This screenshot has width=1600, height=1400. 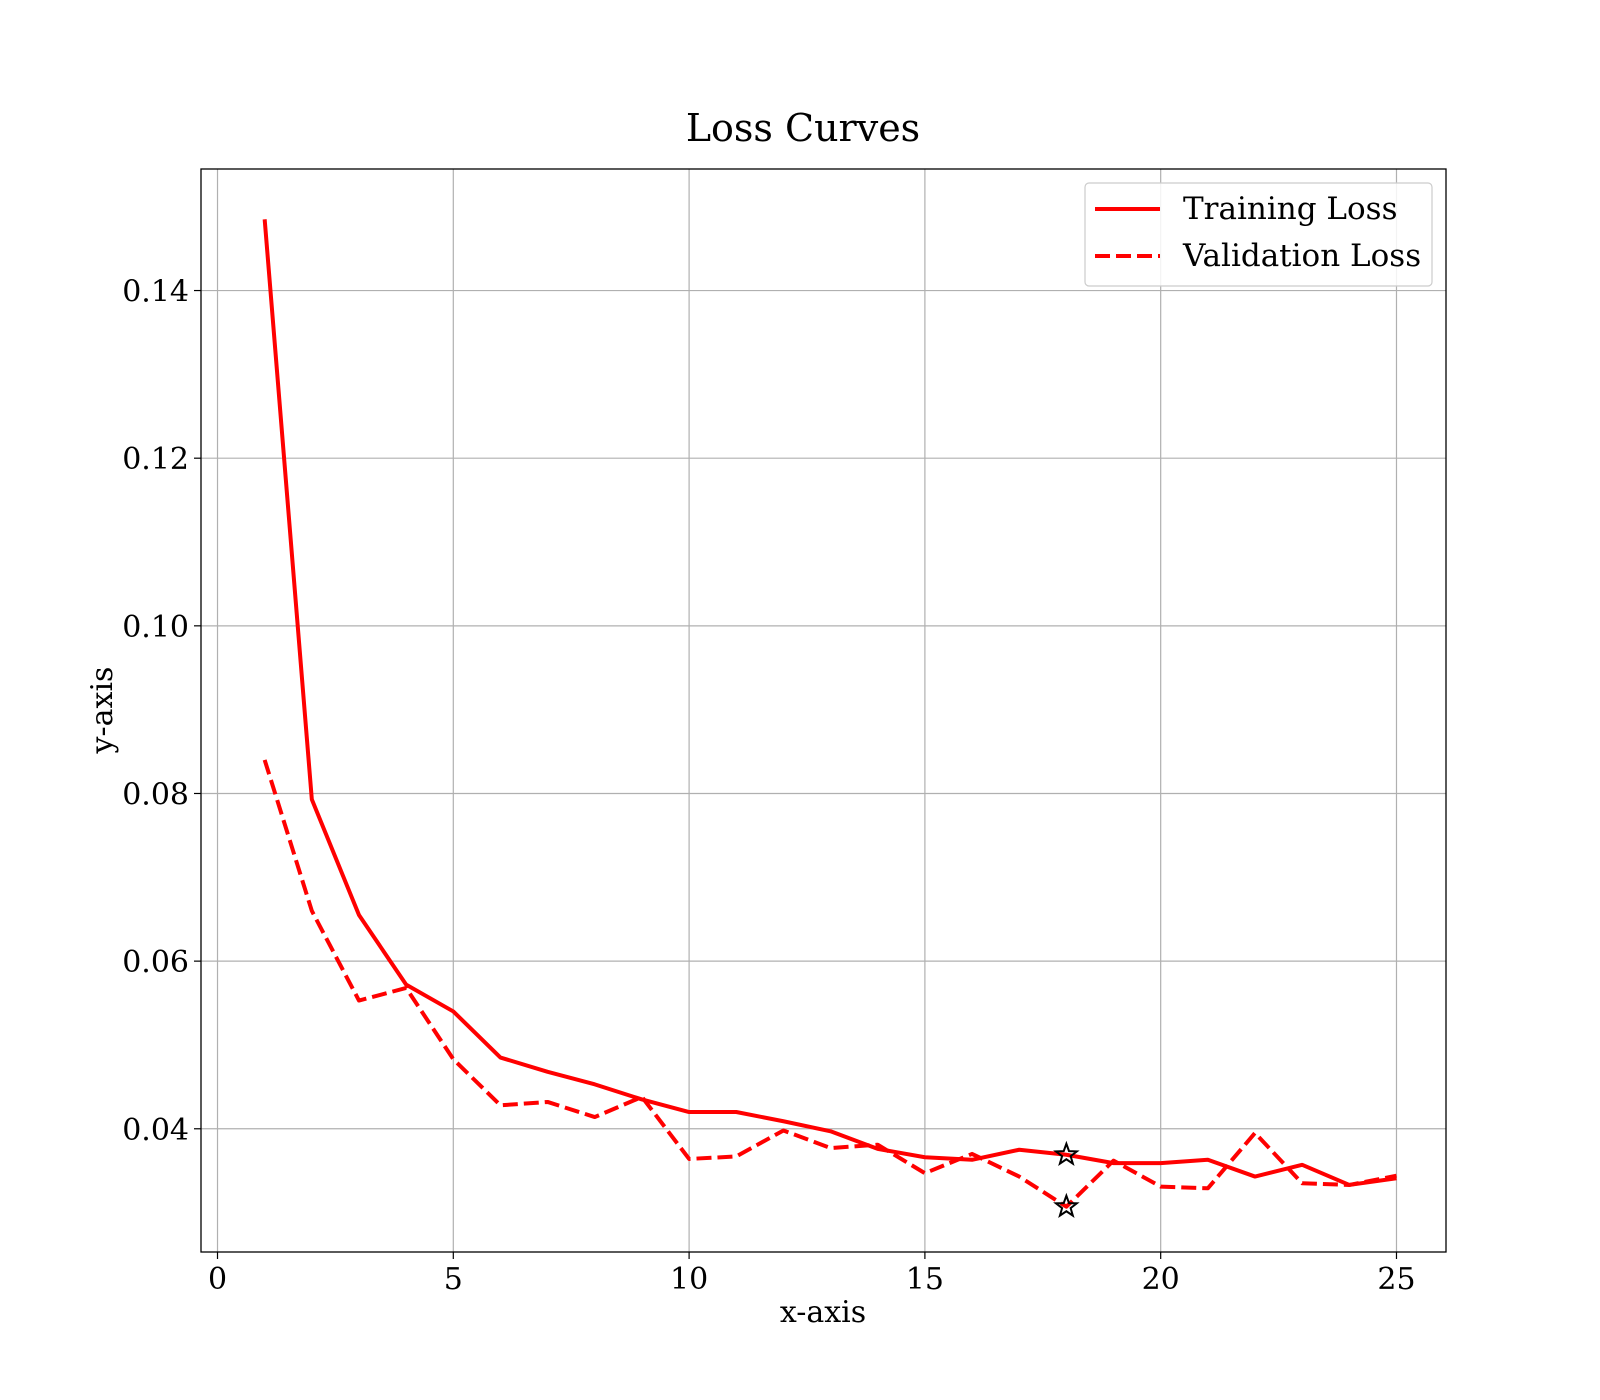 I want to click on x-tick-label: 25, so click(x=1396, y=1279).